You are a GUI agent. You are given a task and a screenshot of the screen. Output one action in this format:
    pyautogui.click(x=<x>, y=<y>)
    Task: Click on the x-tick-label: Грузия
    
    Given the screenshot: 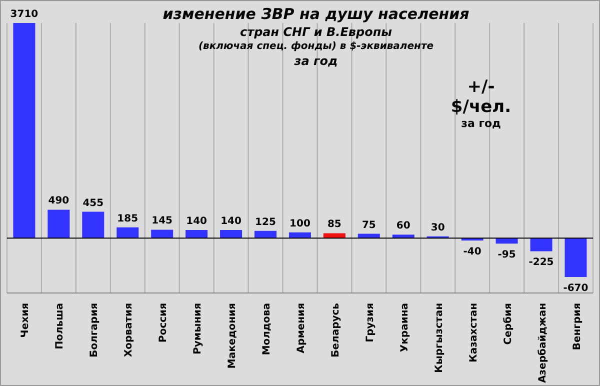 What is the action you would take?
    pyautogui.click(x=370, y=322)
    